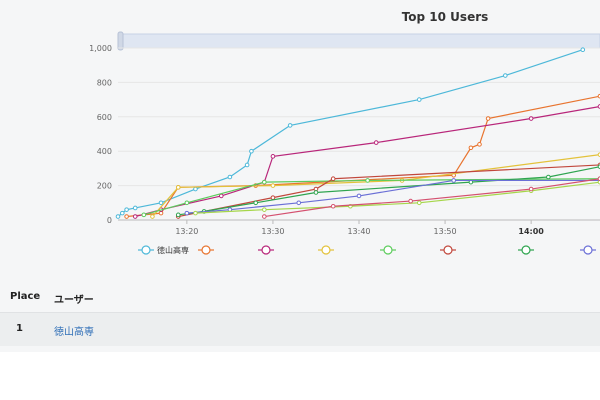 This screenshot has width=600, height=400. Describe the element at coordinates (25, 296) in the screenshot. I see `header-place: Place` at that location.